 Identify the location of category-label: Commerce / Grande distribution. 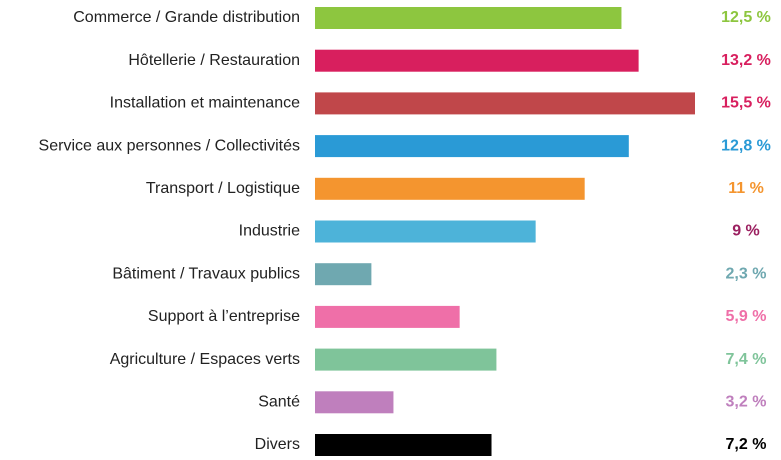
(186, 17).